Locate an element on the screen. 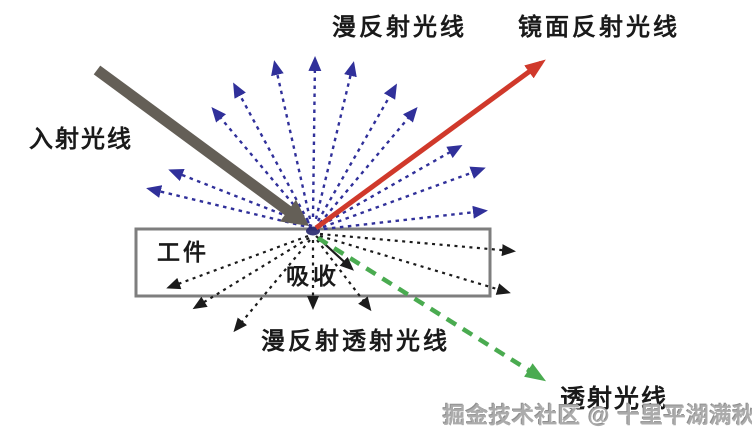  watermark-text: 掘金技术社区 @ 十里平湖满秋霜 is located at coordinates (597, 415).